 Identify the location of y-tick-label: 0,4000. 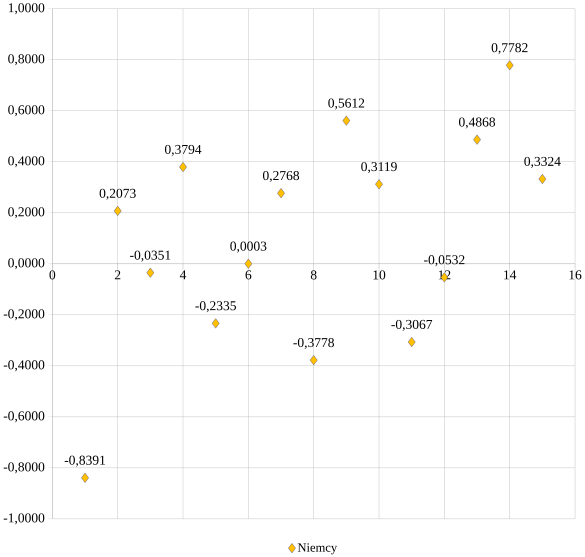
(26, 162).